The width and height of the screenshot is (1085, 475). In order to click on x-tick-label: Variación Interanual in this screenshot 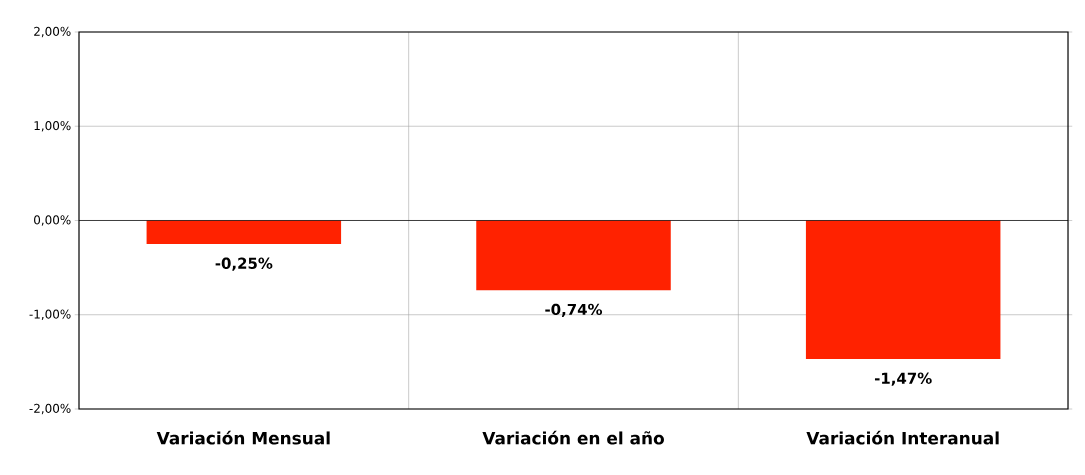, I will do `click(902, 437)`.